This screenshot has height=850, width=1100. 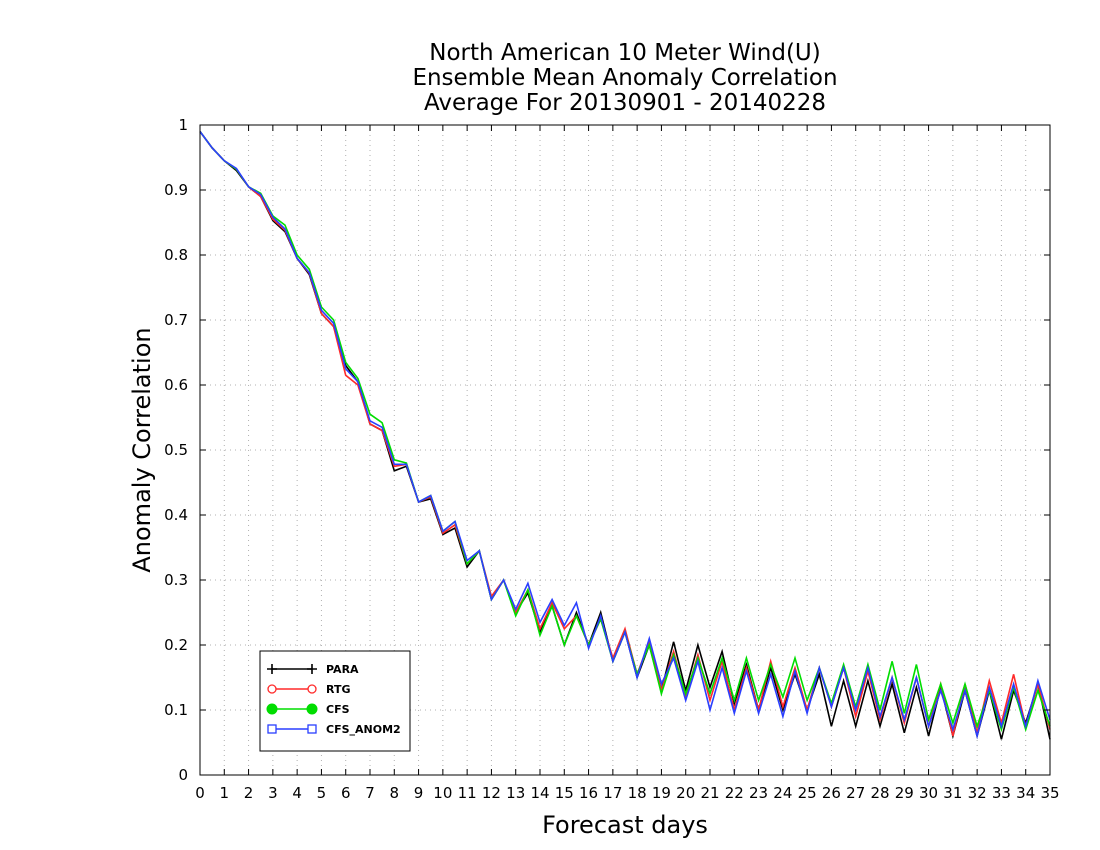 What do you see at coordinates (709, 793) in the screenshot?
I see `x-tick-label: 21` at bounding box center [709, 793].